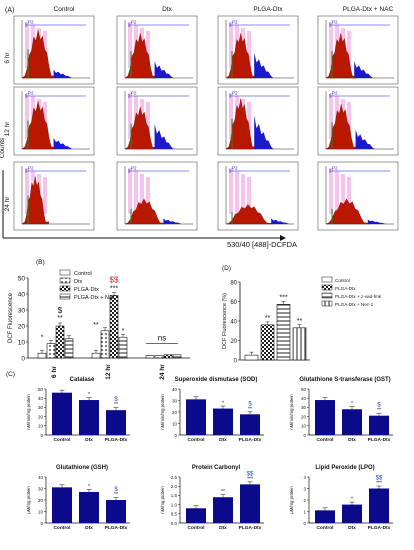 This screenshot has height=550, width=414. What do you see at coordinates (11, 317) in the screenshot?
I see `chart-b-y-axis-label: DCF Fluorescence` at bounding box center [11, 317].